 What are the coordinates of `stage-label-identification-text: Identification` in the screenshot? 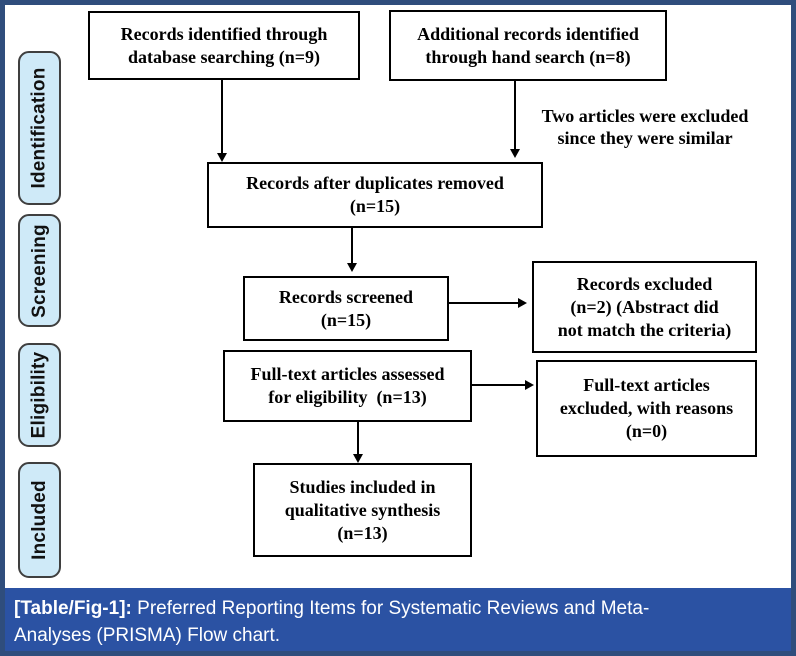 It's located at (39, 128).